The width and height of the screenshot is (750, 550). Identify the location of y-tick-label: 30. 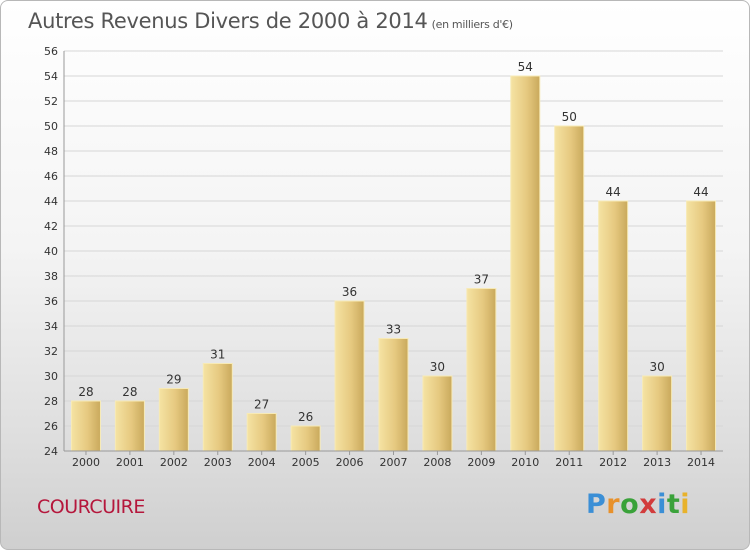
(51, 376).